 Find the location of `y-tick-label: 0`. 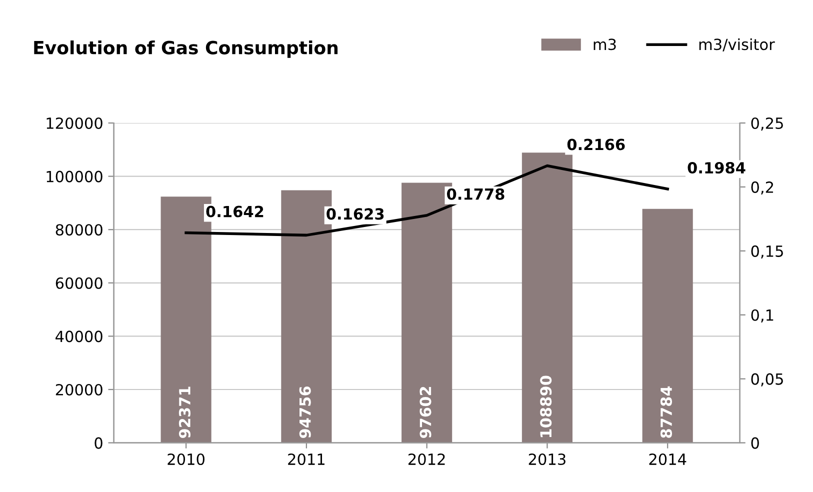

y-tick-label: 0 is located at coordinates (98, 443).